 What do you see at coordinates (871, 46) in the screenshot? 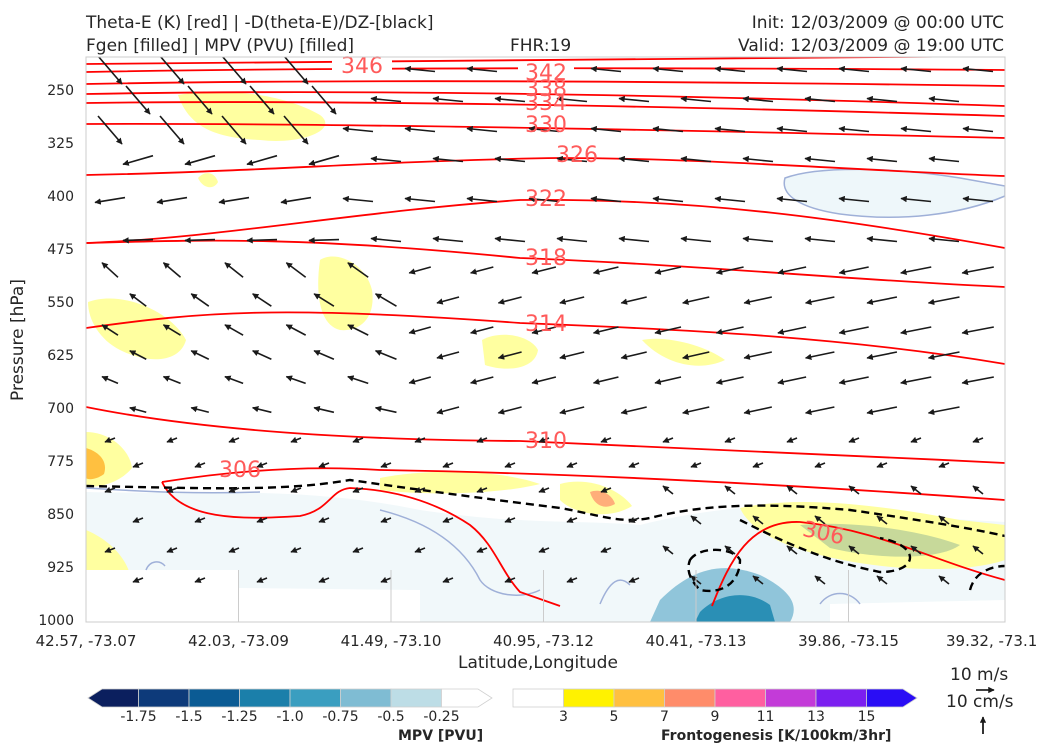
I see `valid-time: Valid: 12/03/2009 @ 19:00 UTC` at bounding box center [871, 46].